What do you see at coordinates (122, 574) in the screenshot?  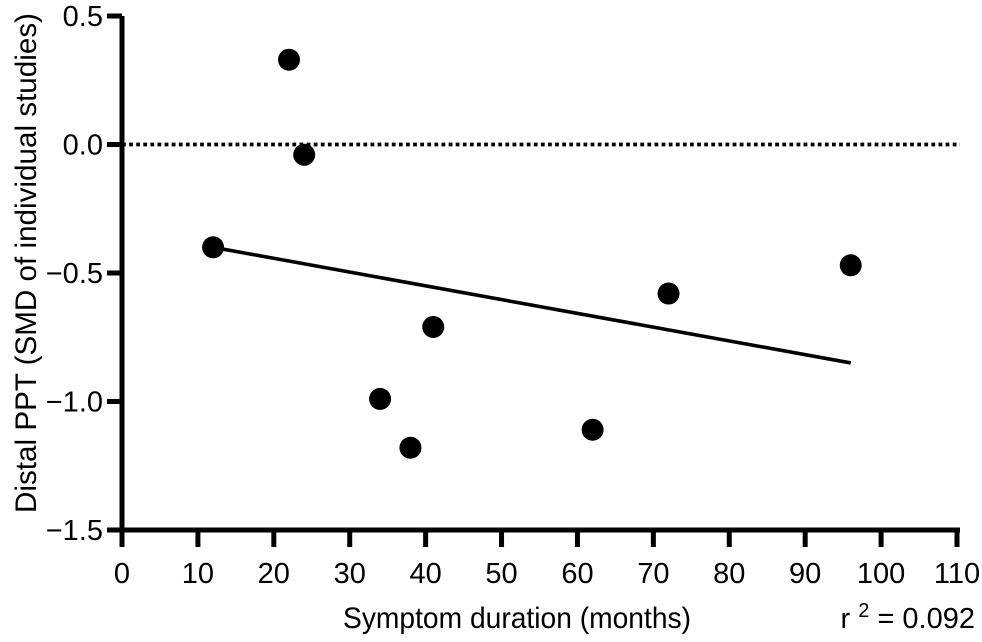 I see `x-tick-label: 0` at bounding box center [122, 574].